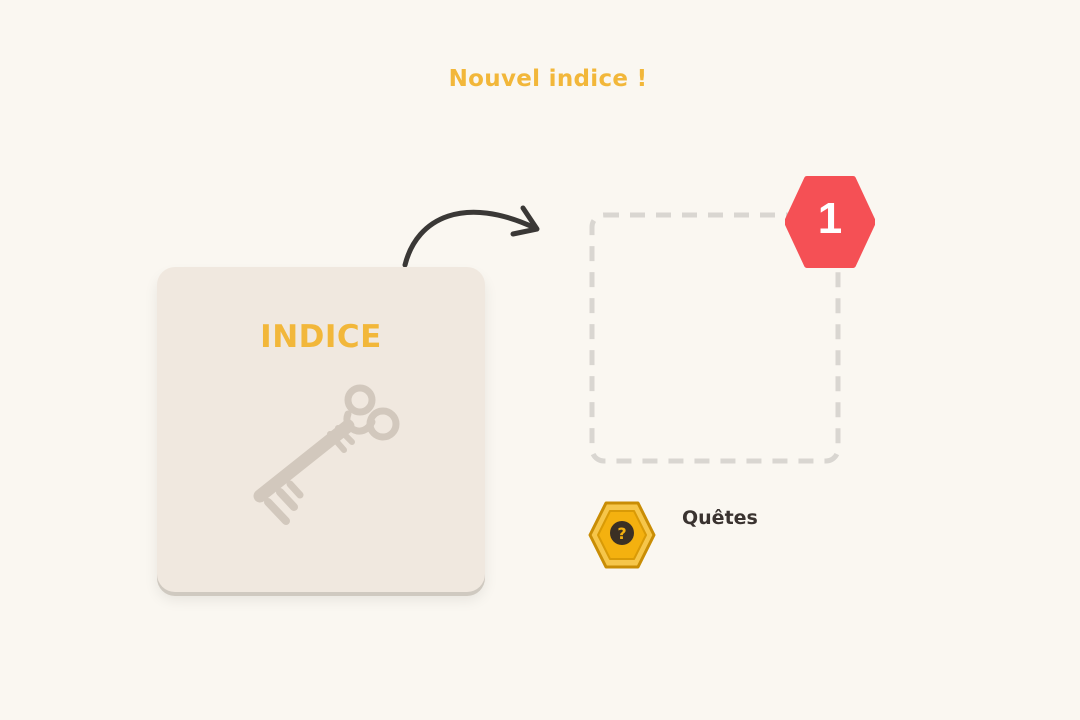 Image resolution: width=1080 pixels, height=720 pixels. I want to click on empty-slot, so click(715, 338).